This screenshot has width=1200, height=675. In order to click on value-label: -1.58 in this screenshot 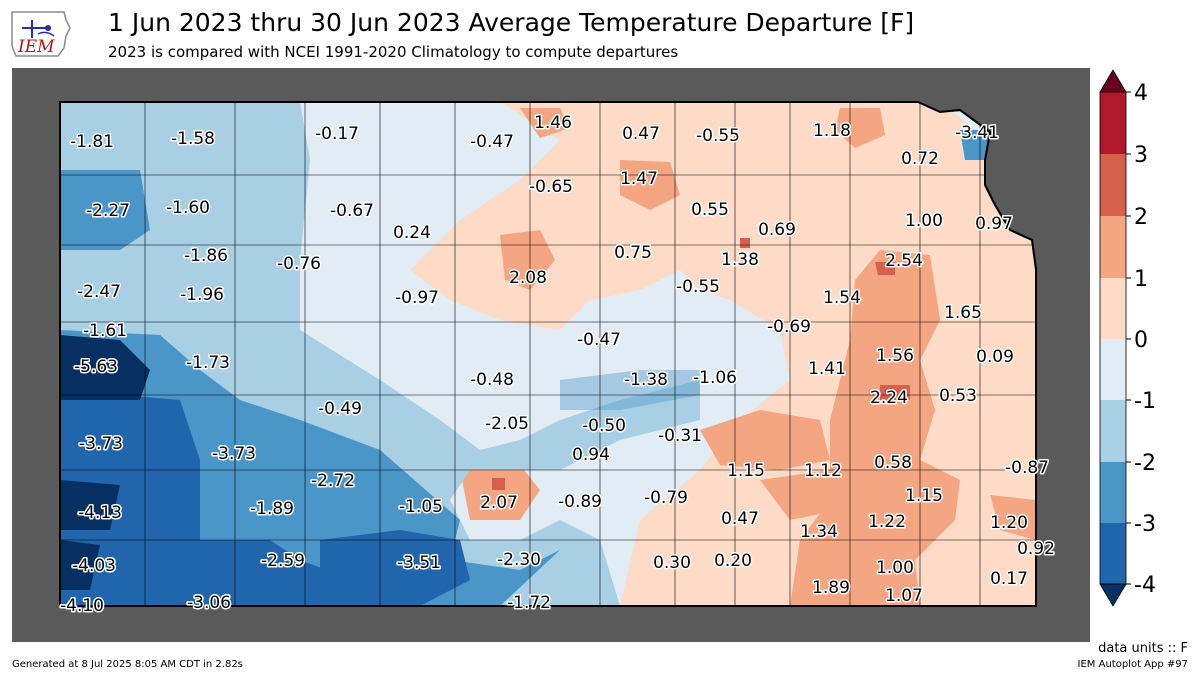, I will do `click(193, 139)`.